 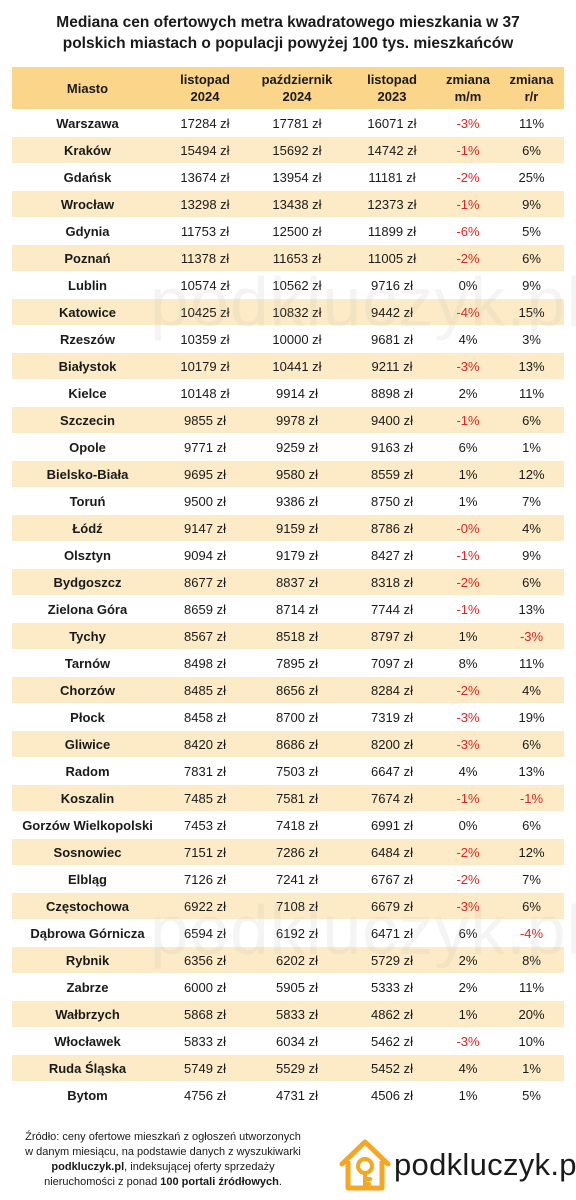 What do you see at coordinates (87, 339) in the screenshot?
I see `cell-city: Rzeszów` at bounding box center [87, 339].